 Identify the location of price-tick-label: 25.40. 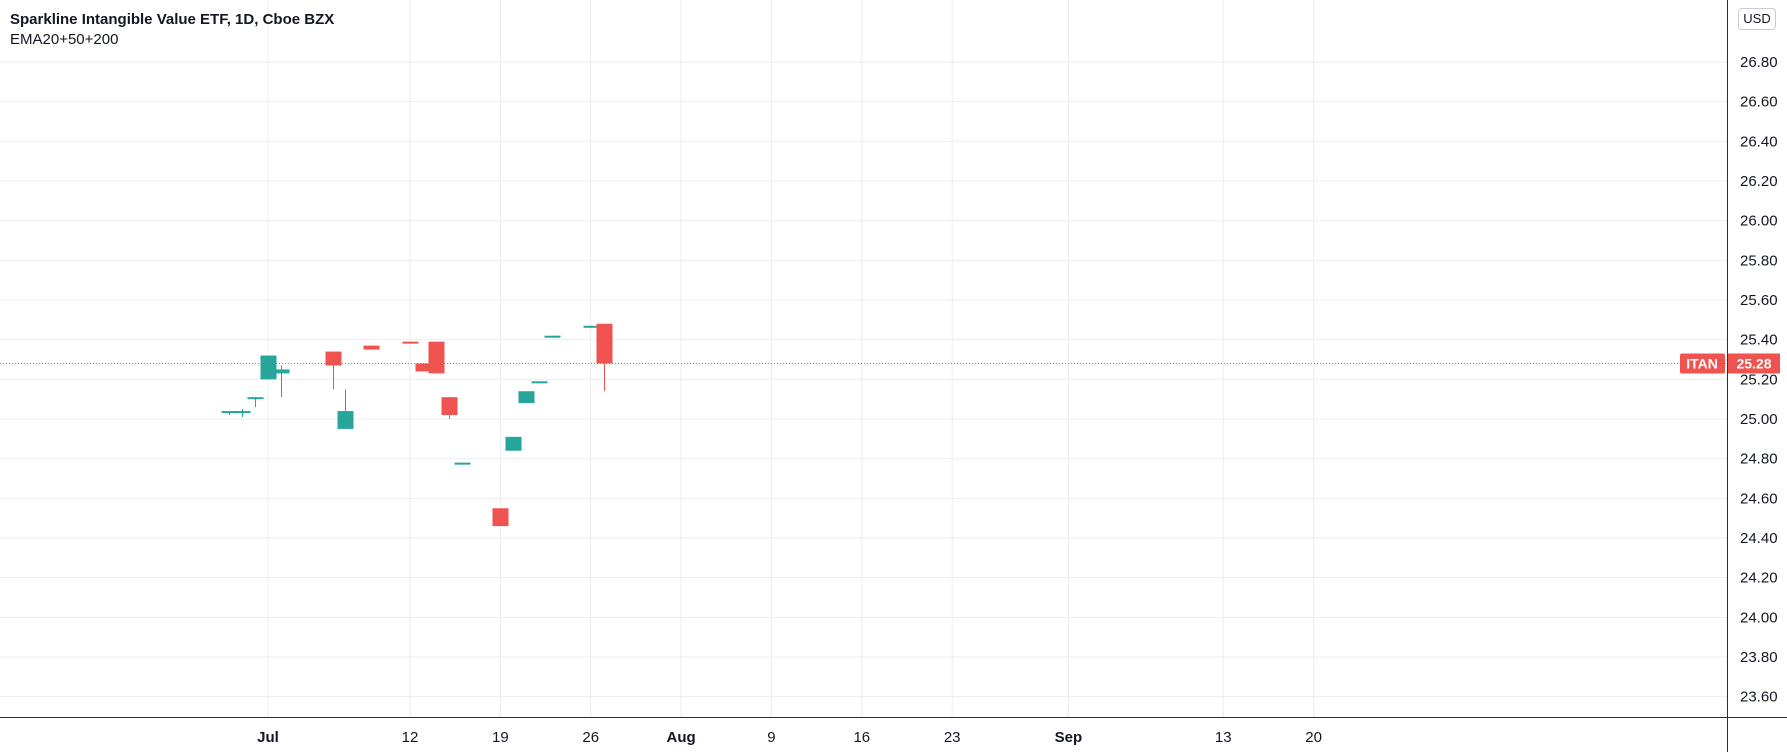
(1759, 340).